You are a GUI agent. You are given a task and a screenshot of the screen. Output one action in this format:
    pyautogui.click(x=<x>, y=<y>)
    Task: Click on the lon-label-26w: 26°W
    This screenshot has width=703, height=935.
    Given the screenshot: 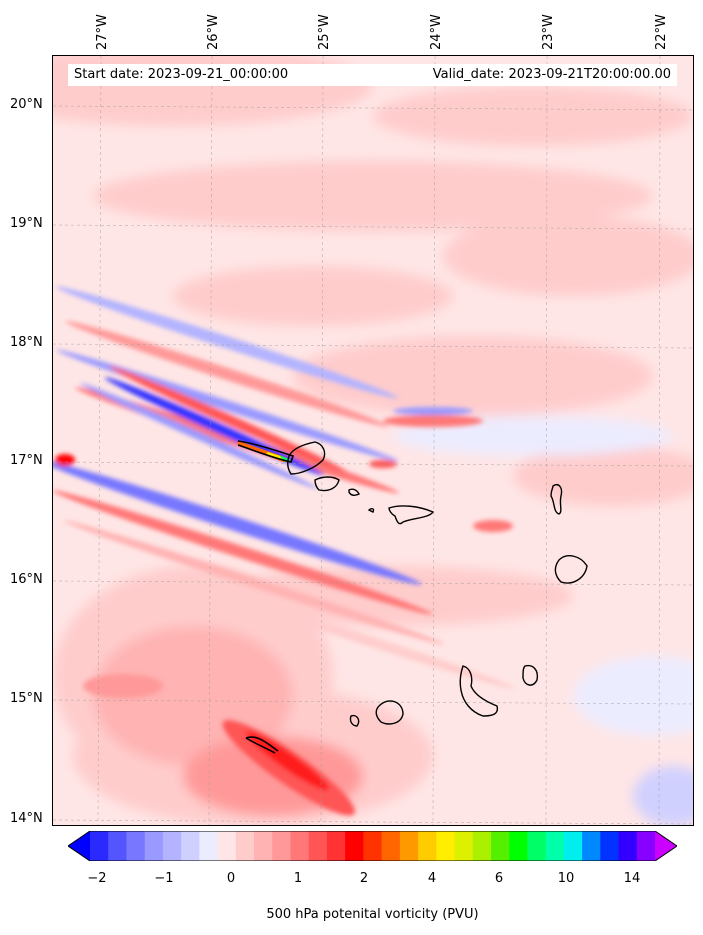 What is the action you would take?
    pyautogui.click(x=213, y=32)
    